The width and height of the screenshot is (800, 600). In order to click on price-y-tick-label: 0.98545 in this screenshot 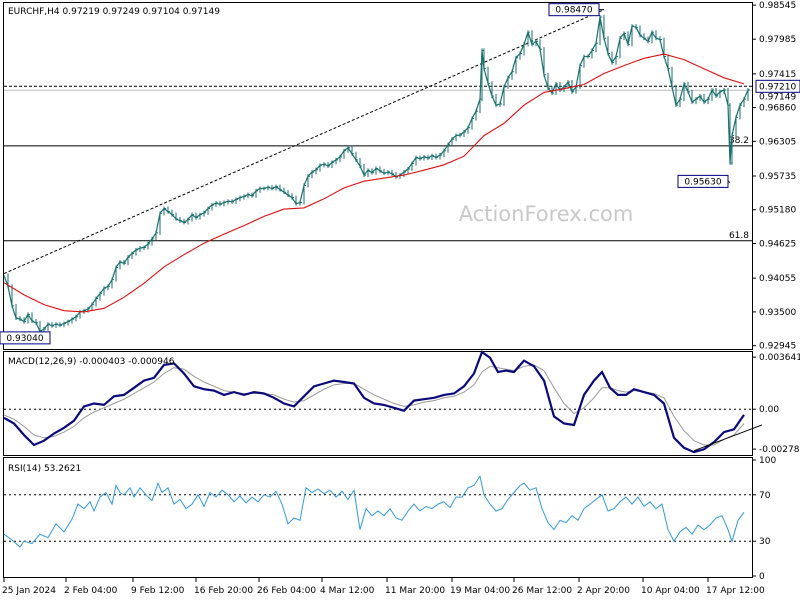, I will do `click(777, 6)`.